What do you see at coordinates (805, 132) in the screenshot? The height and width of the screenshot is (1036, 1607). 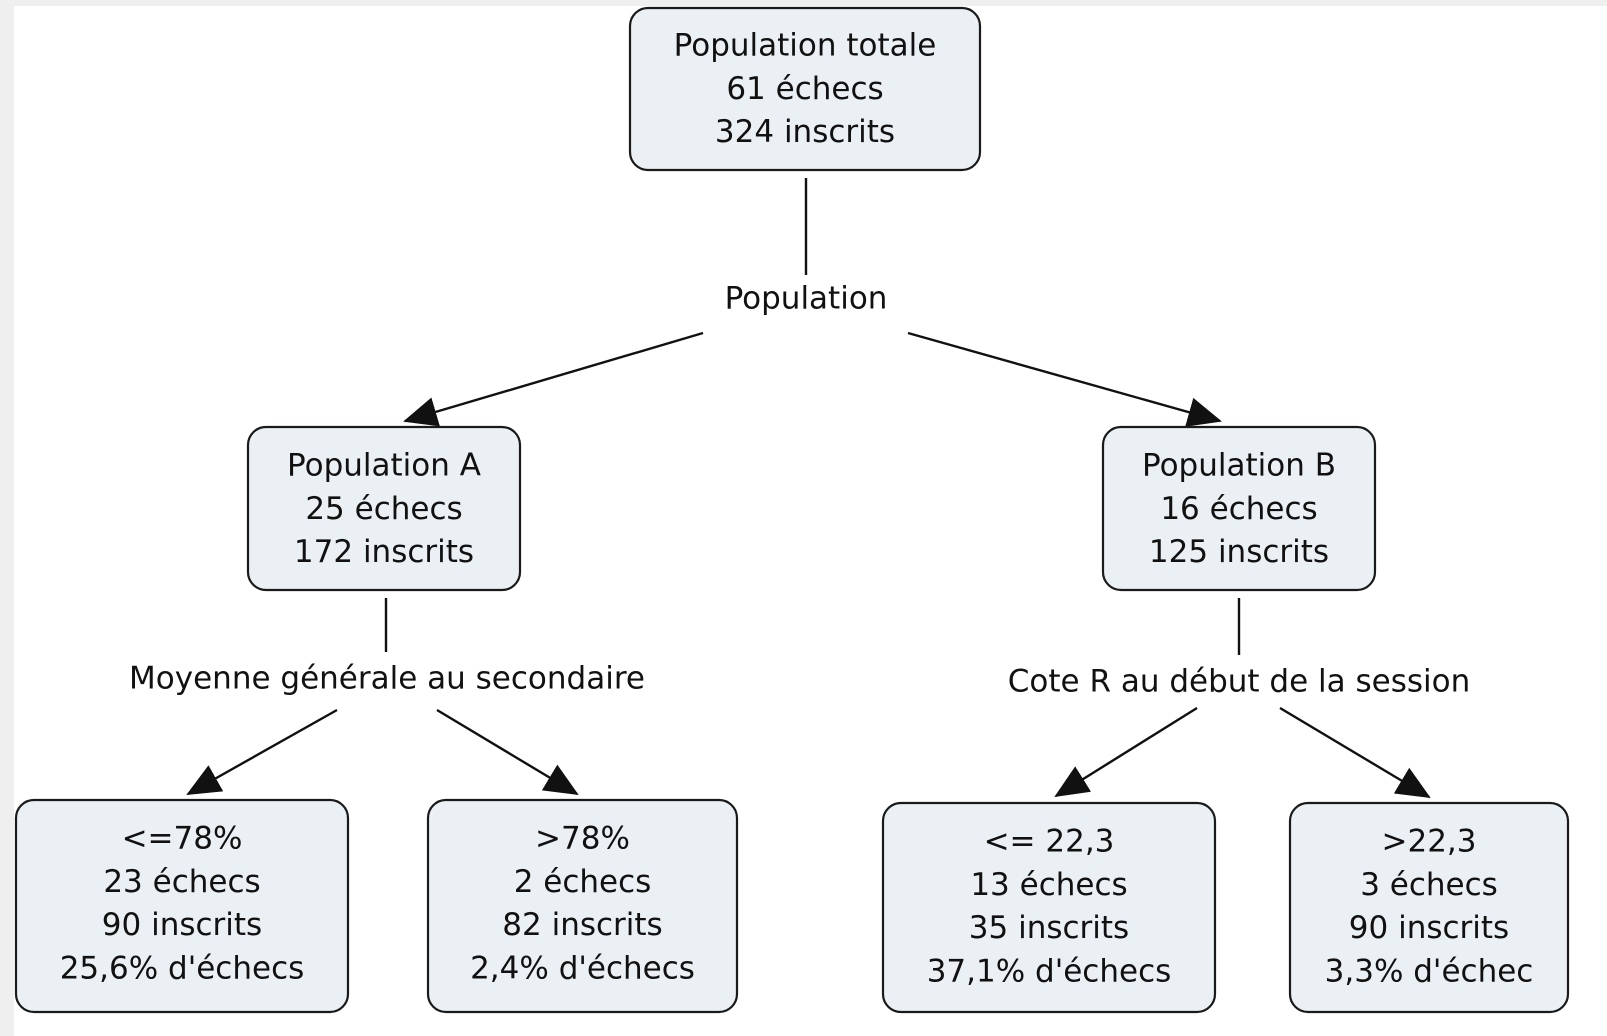 I see `node-text: 324 inscrits` at bounding box center [805, 132].